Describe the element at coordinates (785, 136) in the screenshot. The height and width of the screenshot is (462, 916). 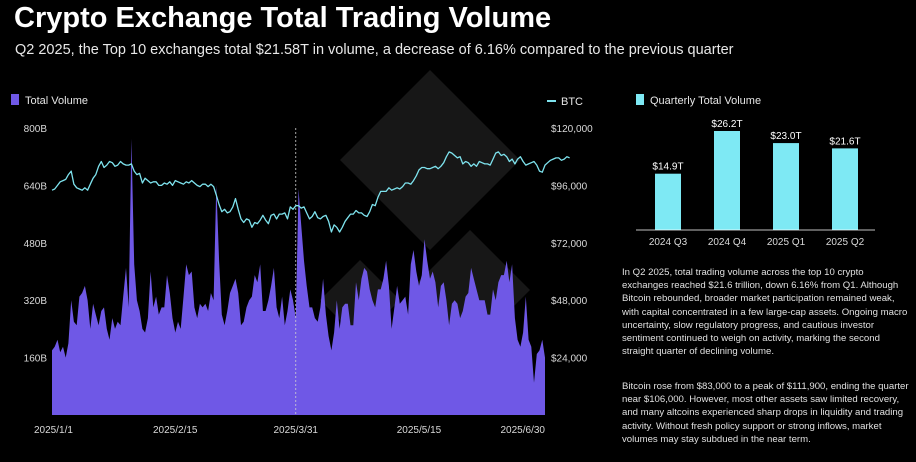
I see `quarter-bar-value-label: $23.0T` at that location.